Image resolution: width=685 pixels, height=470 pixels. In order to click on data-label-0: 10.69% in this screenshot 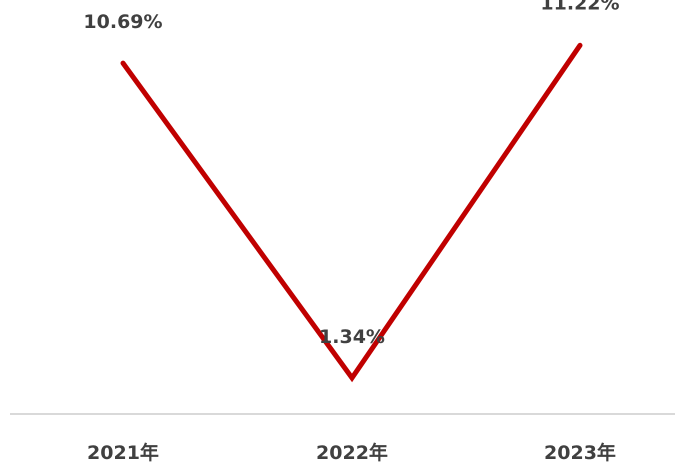, I will do `click(122, 22)`.